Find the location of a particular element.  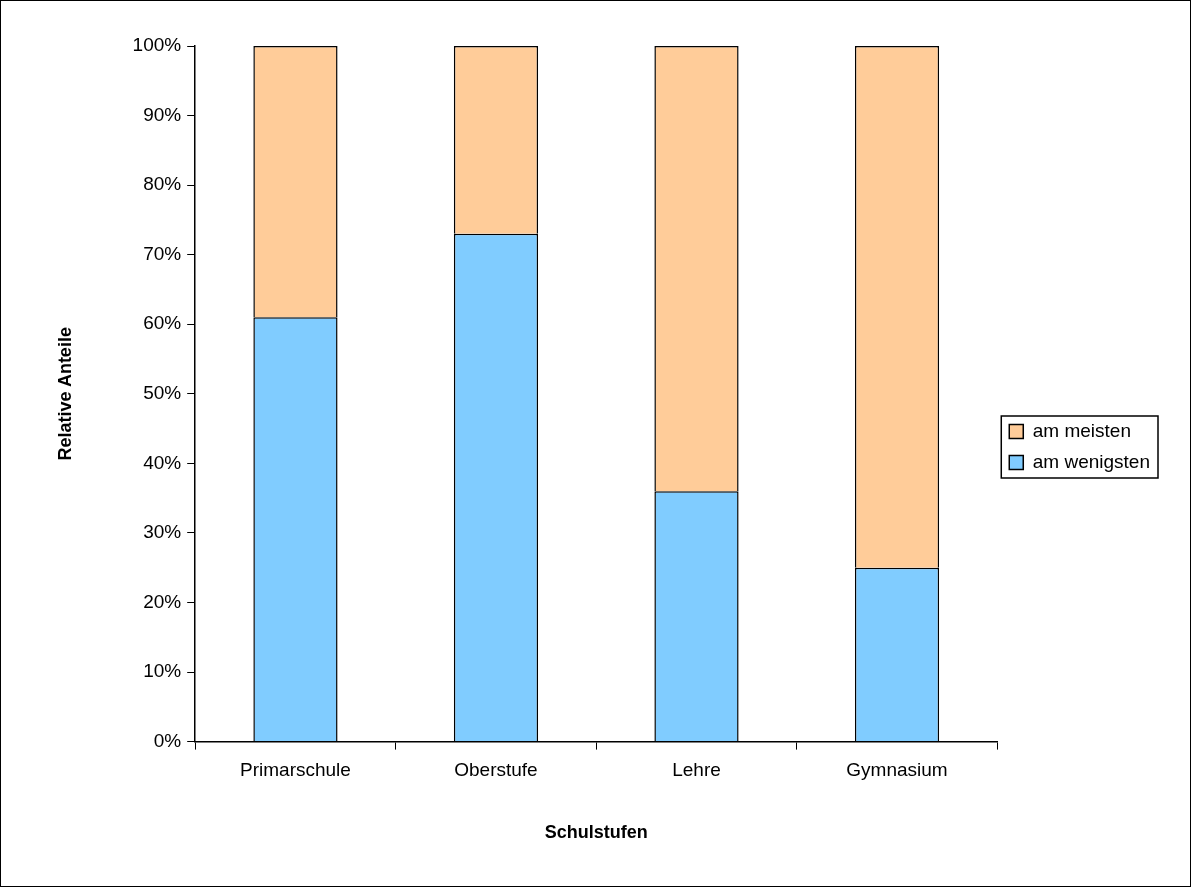

y-tick-label: 40% is located at coordinates (162, 462).